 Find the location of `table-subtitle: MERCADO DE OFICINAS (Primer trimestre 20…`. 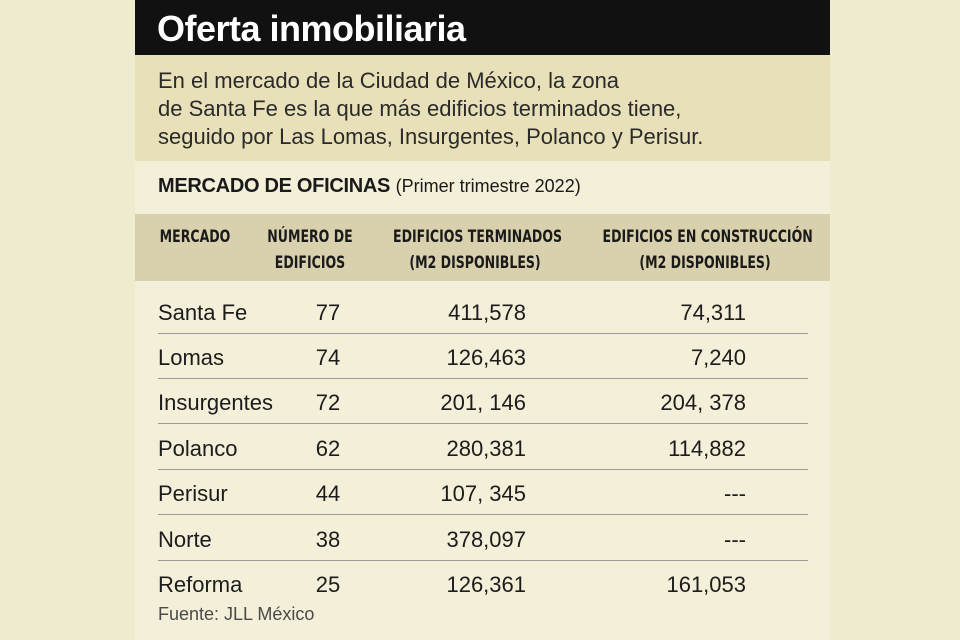

table-subtitle: MERCADO DE OFICINAS (Primer trimestre 20… is located at coordinates (369, 186).